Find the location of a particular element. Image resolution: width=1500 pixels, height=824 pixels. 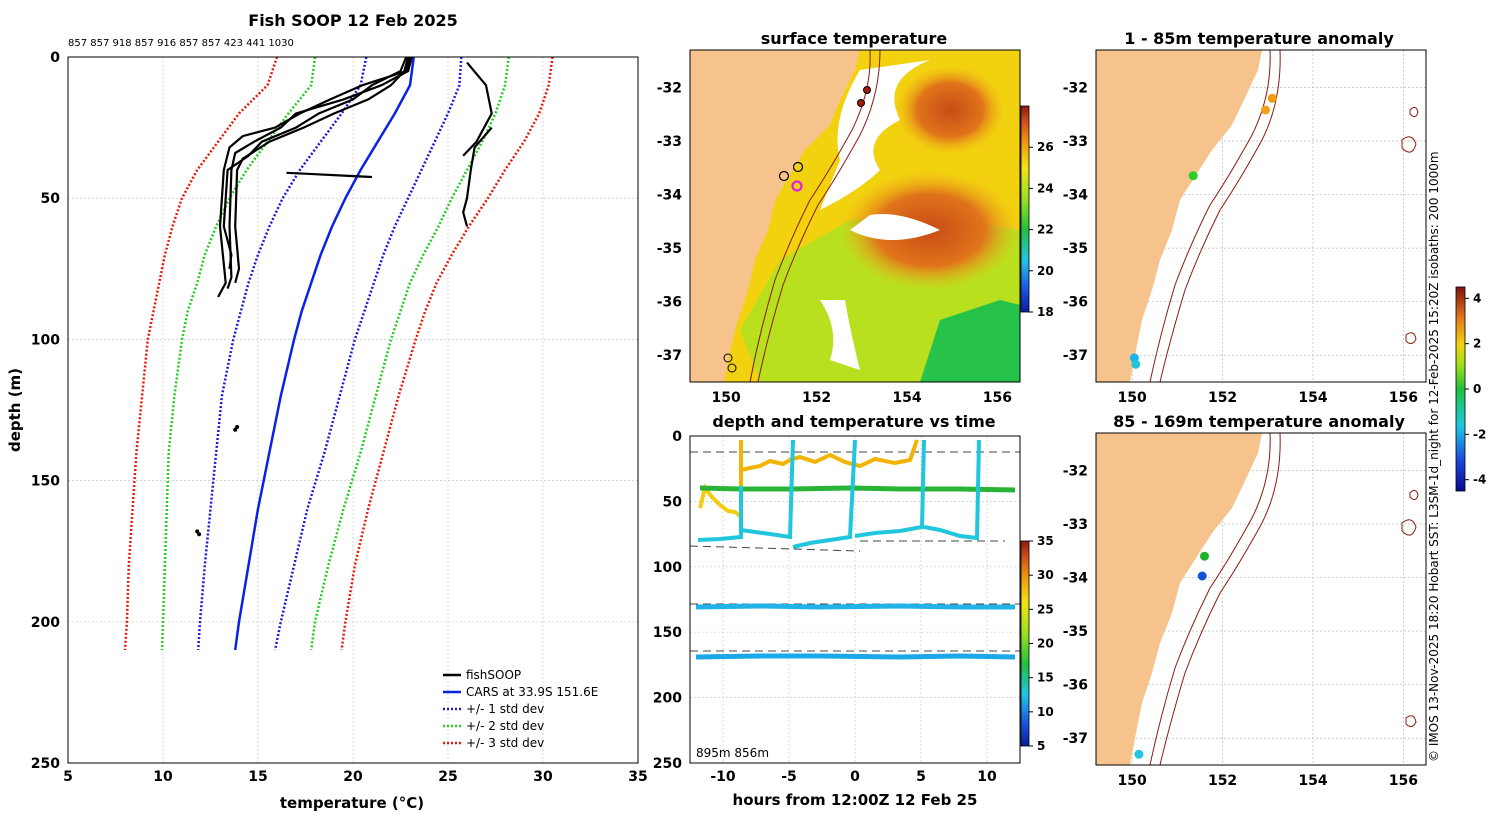

profile-xtick-label: 35 is located at coordinates (637, 777).